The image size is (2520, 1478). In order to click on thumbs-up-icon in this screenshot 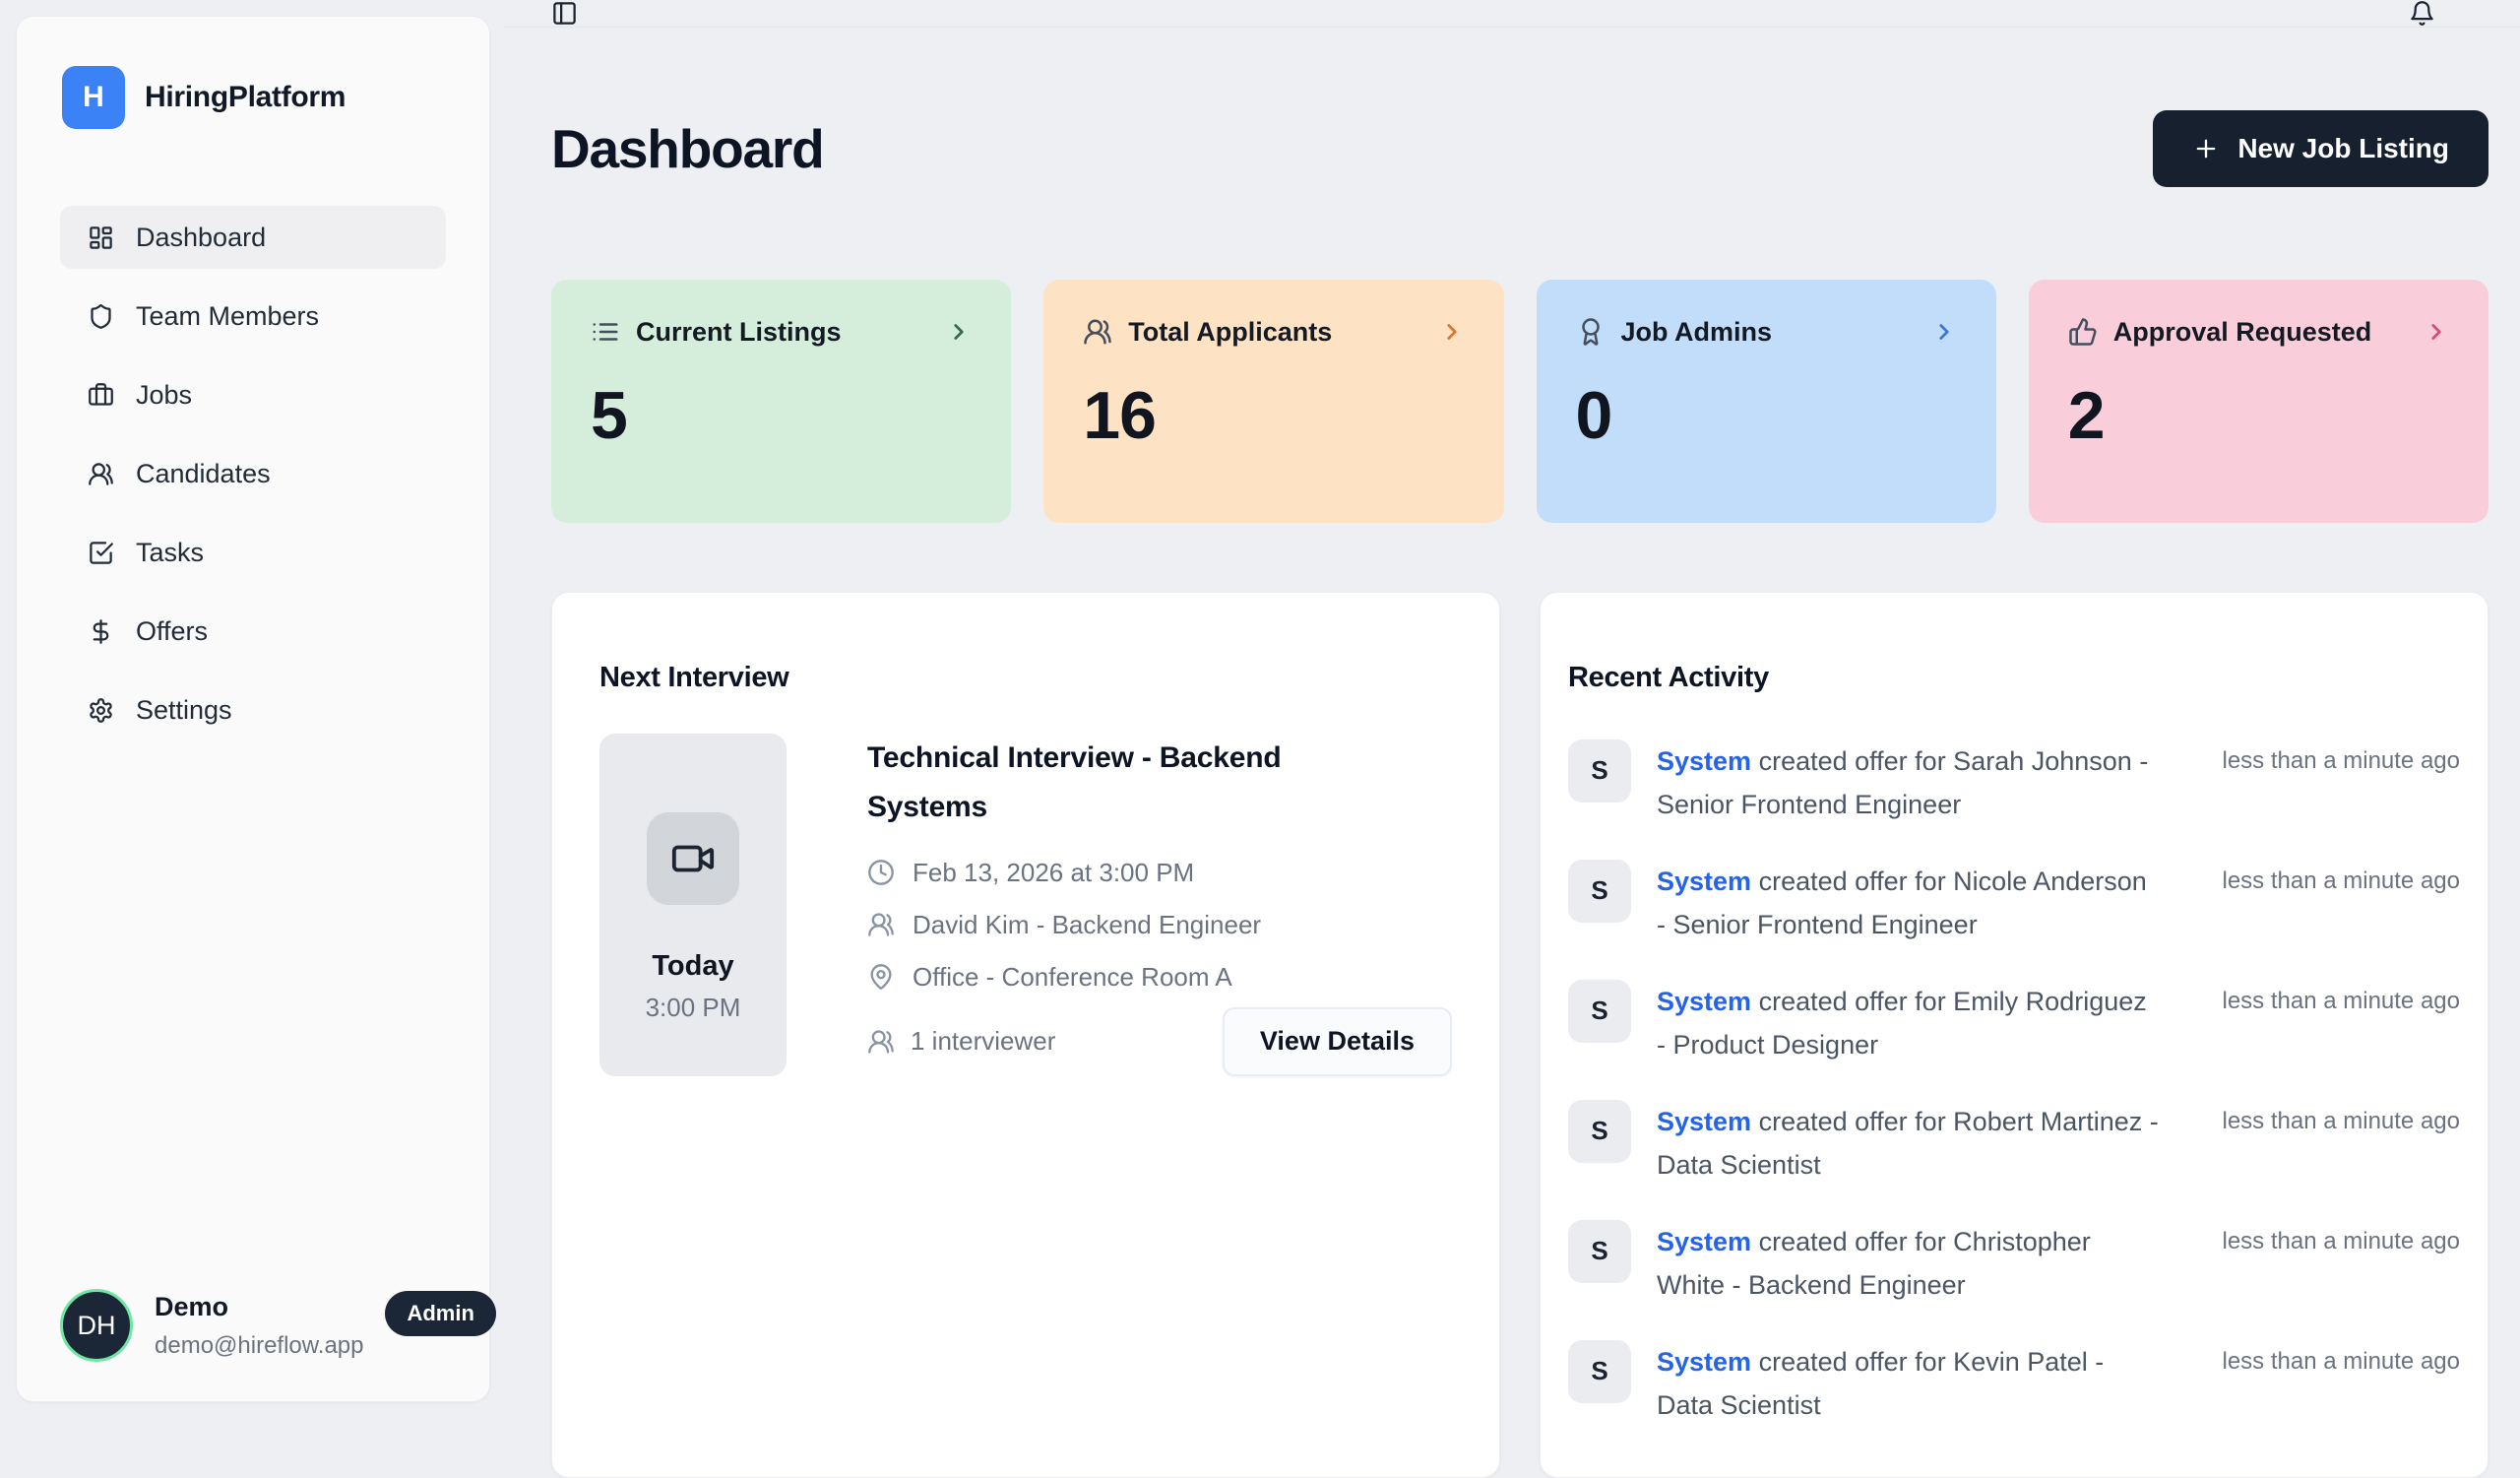, I will do `click(2083, 332)`.